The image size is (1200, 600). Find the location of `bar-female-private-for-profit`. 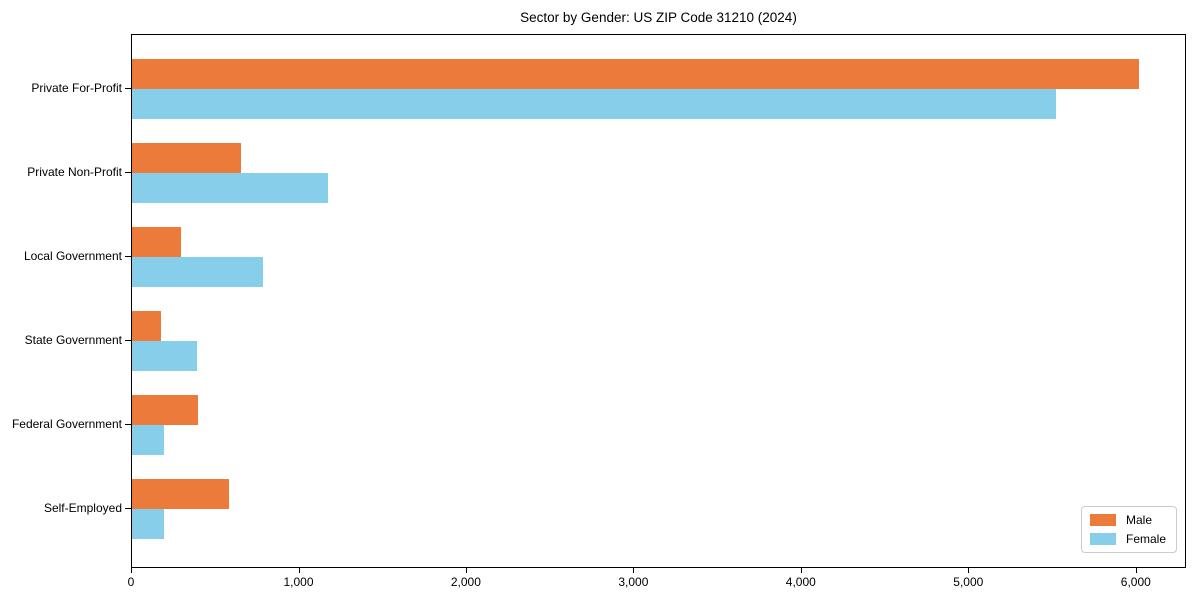

bar-female-private-for-profit is located at coordinates (594, 104).